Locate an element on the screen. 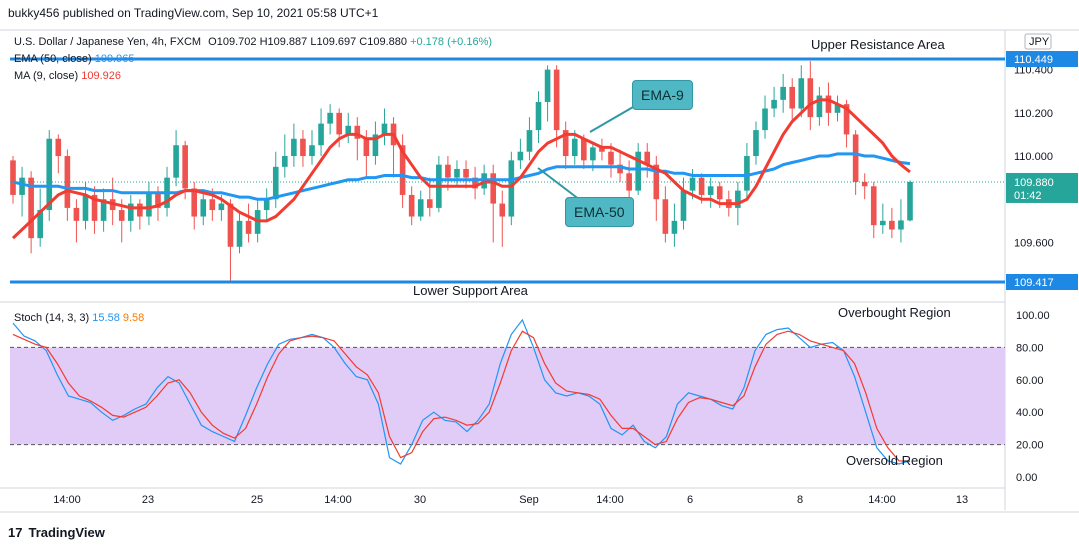 The image size is (1079, 549). price-tick: 109.600 is located at coordinates (1034, 243).